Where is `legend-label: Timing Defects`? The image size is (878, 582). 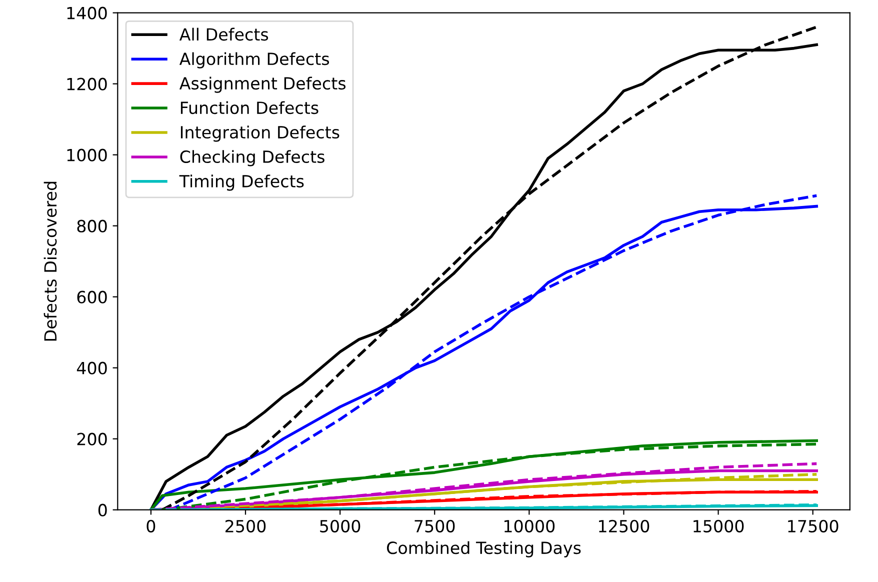
legend-label: Timing Defects is located at coordinates (241, 182).